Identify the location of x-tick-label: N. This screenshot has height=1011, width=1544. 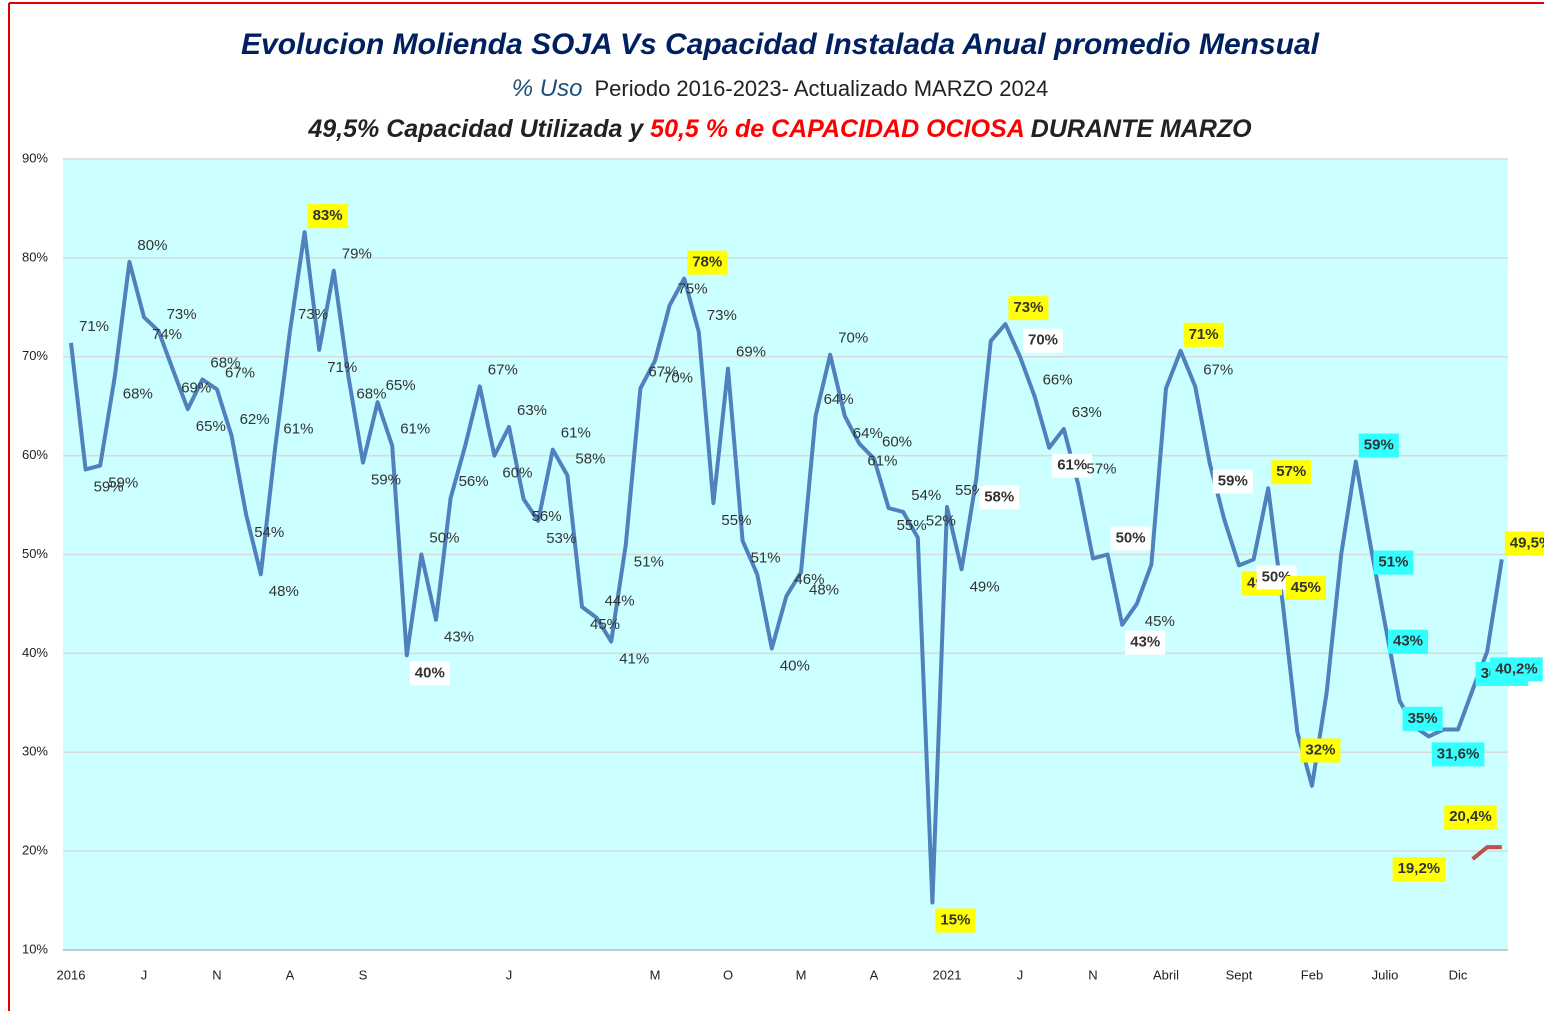
(1092, 974).